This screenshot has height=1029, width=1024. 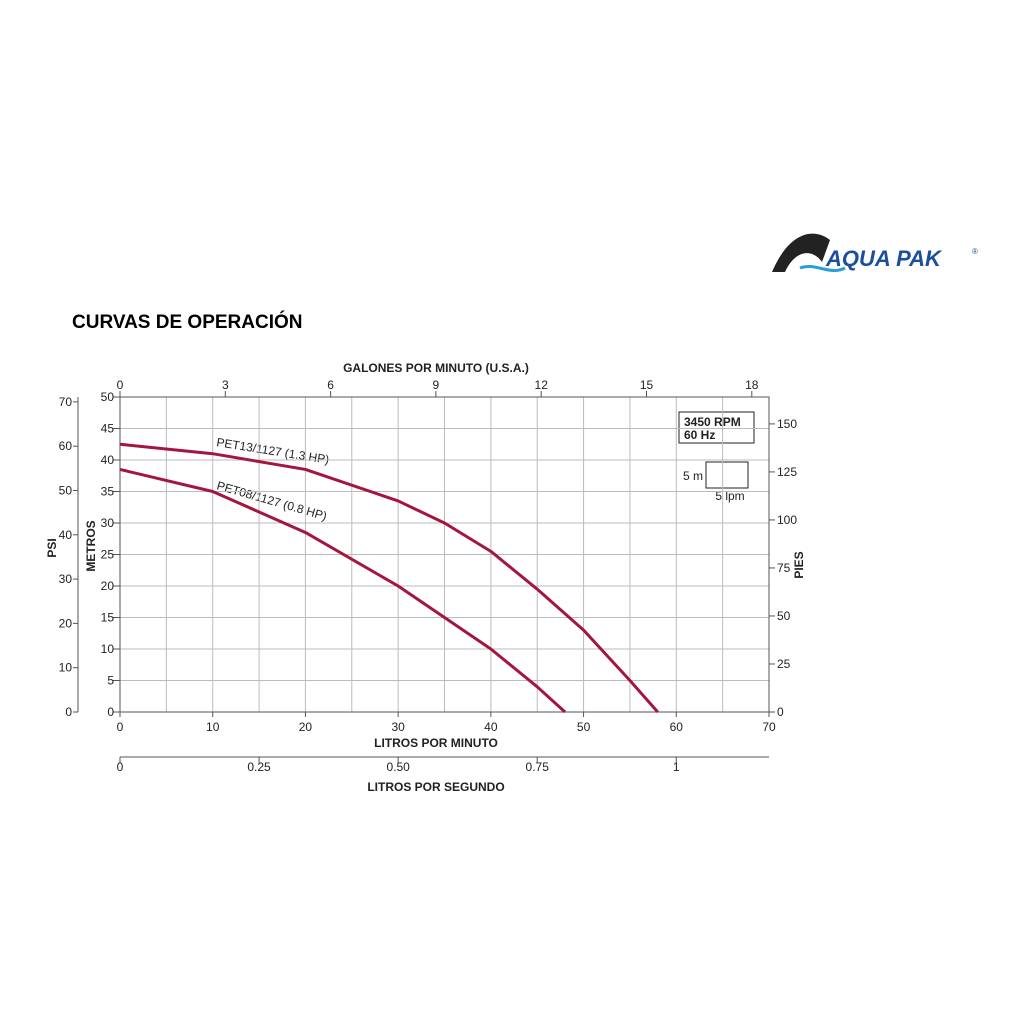 I want to click on x3-tick-label: 0.50, so click(x=398, y=767).